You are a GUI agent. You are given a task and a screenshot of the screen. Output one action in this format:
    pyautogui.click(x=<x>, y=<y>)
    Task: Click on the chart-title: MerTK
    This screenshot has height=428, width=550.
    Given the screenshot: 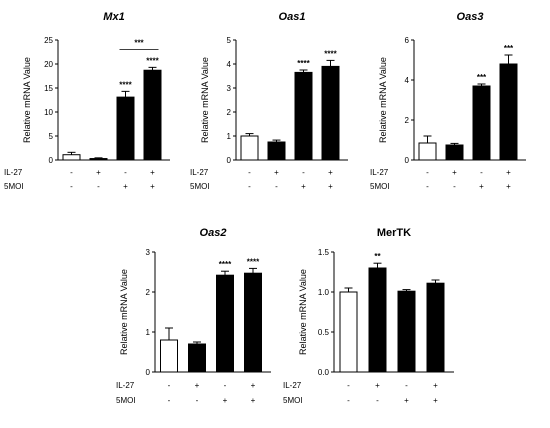 What is the action you would take?
    pyautogui.click(x=394, y=233)
    